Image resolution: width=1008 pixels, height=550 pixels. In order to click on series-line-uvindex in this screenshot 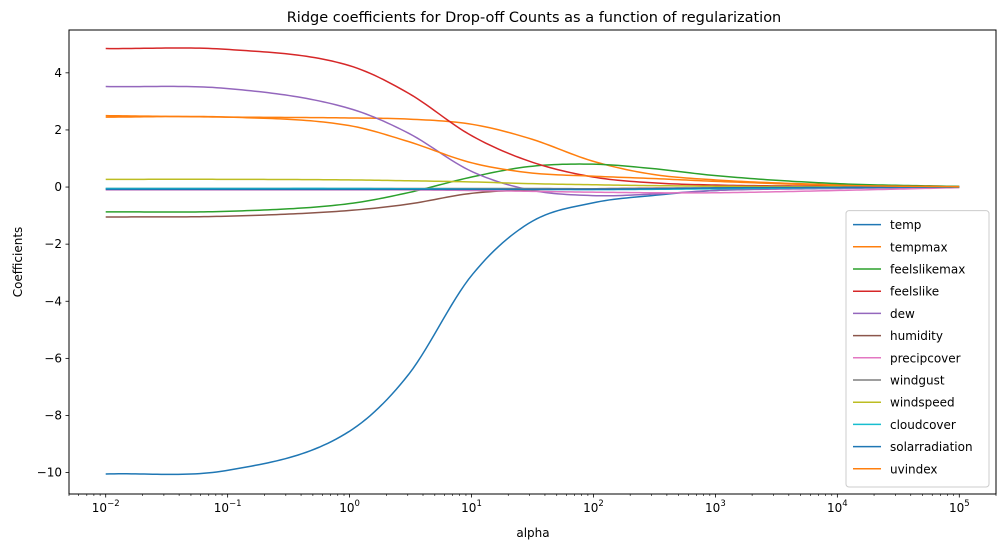, I will do `click(532, 151)`.